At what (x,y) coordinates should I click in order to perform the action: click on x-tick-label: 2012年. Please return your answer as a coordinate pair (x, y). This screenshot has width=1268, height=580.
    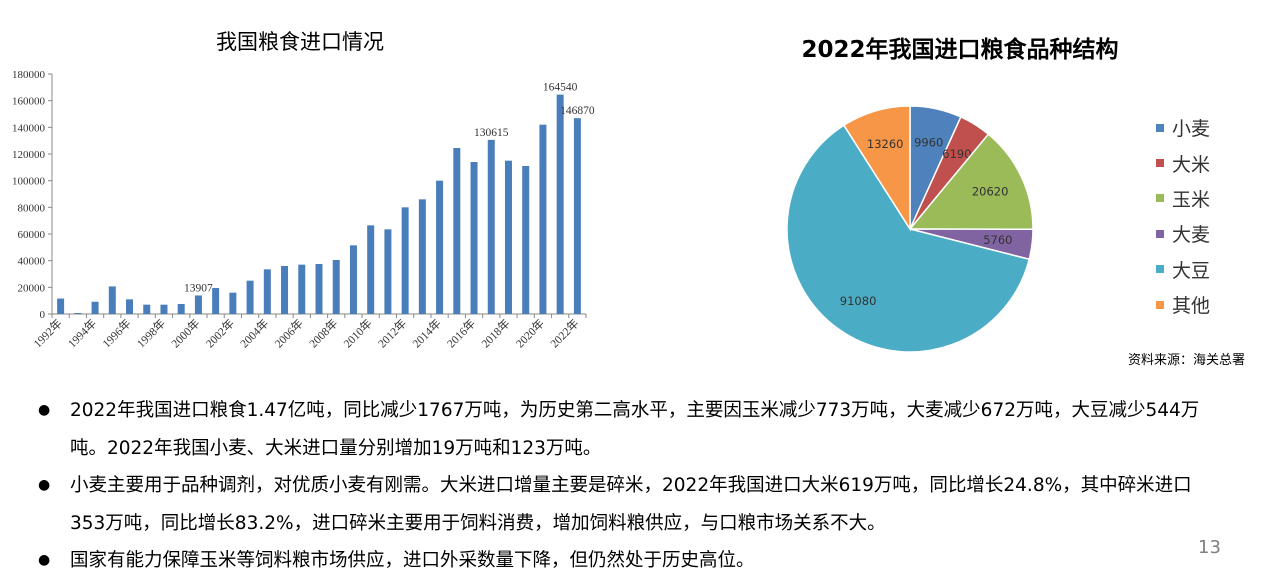
    Looking at the image, I should click on (392, 333).